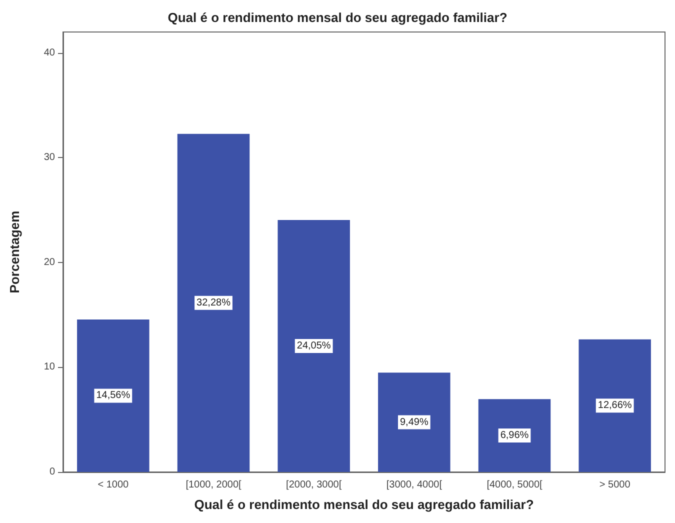 This screenshot has height=523, width=675. Describe the element at coordinates (50, 367) in the screenshot. I see `y-tick-label: 10` at that location.